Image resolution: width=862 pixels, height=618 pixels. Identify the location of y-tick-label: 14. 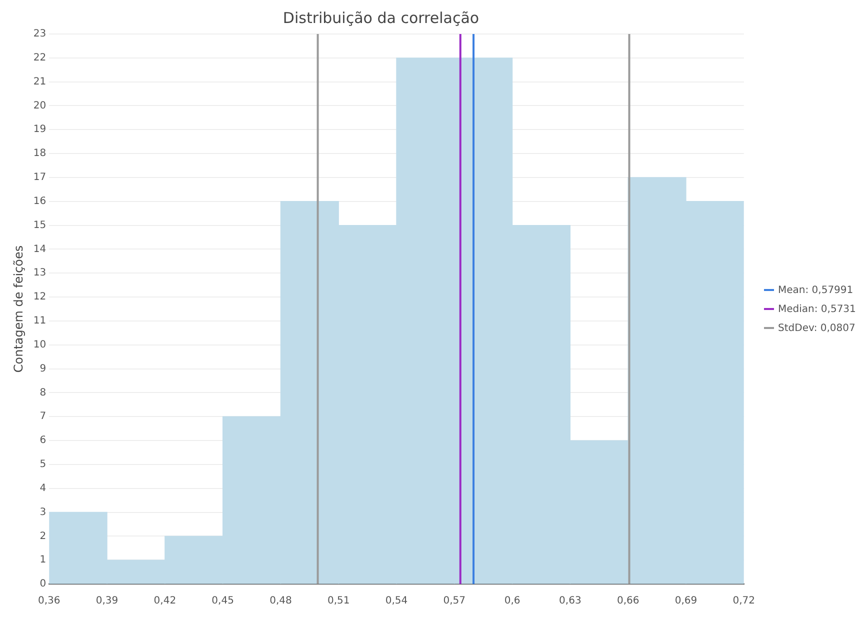
(39, 249).